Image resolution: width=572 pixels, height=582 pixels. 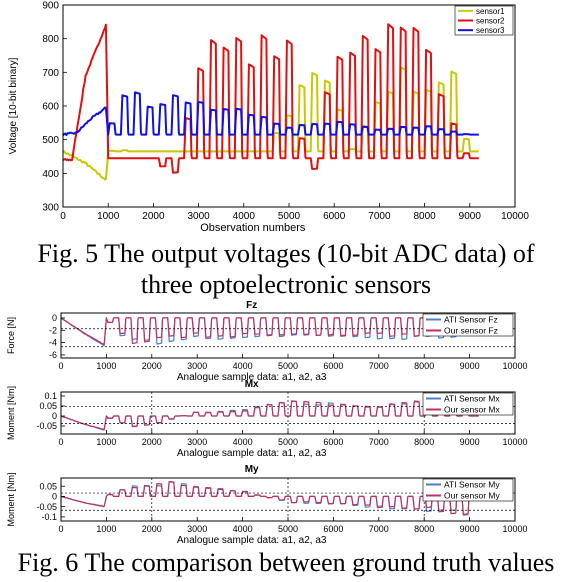 What do you see at coordinates (490, 11) in the screenshot?
I see `legend-label: sensor1` at bounding box center [490, 11].